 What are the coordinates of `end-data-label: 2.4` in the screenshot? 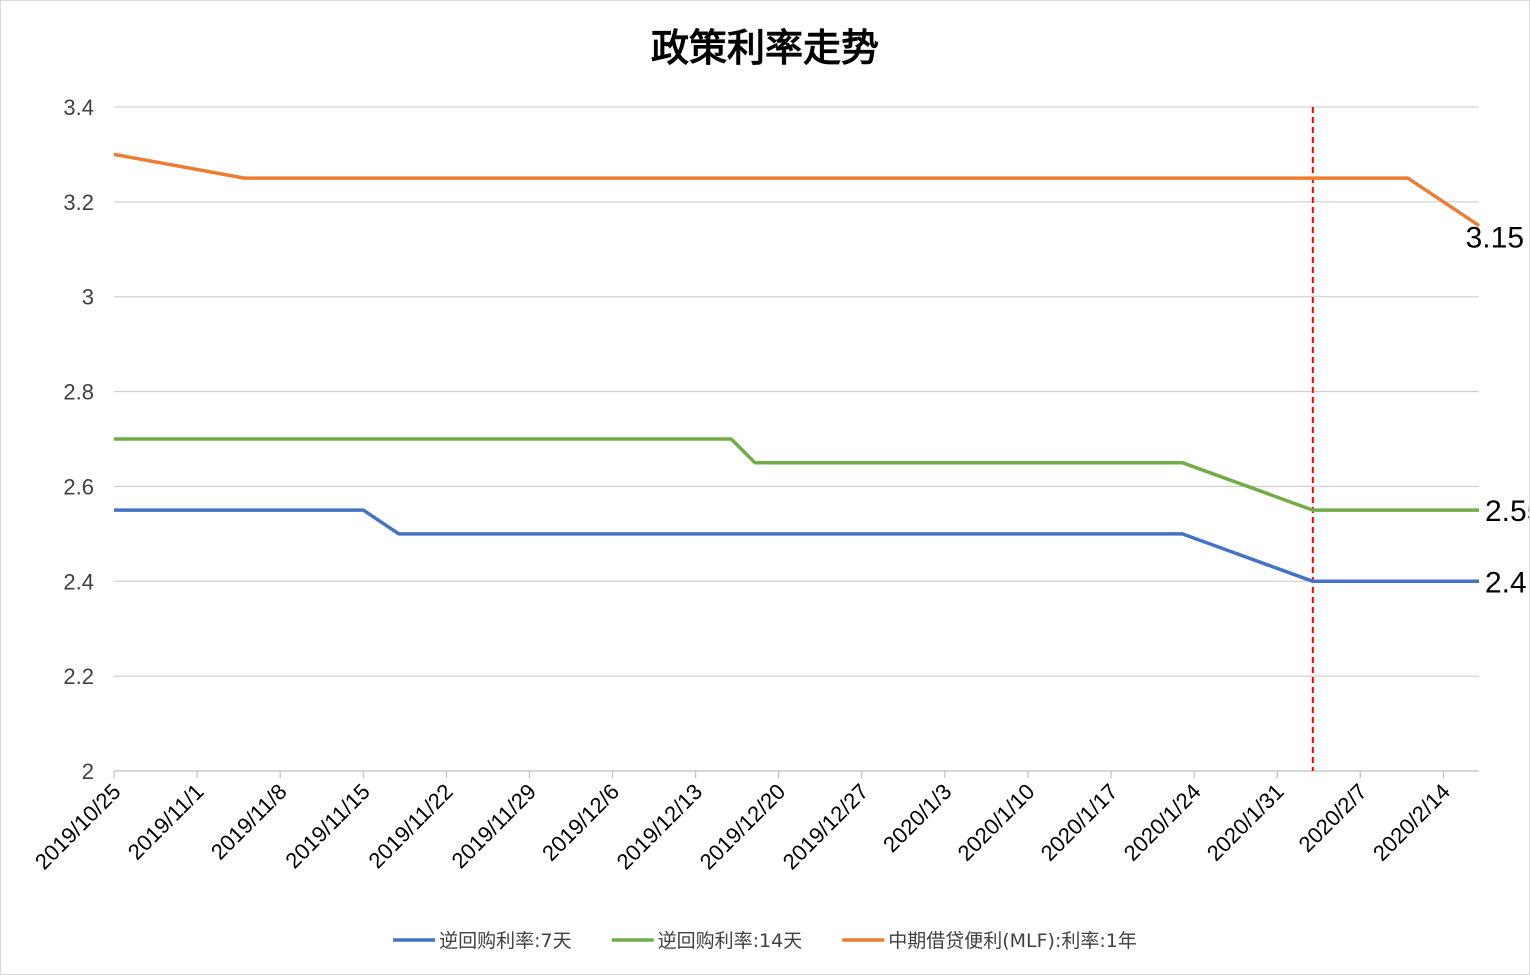 It's located at (1506, 582).